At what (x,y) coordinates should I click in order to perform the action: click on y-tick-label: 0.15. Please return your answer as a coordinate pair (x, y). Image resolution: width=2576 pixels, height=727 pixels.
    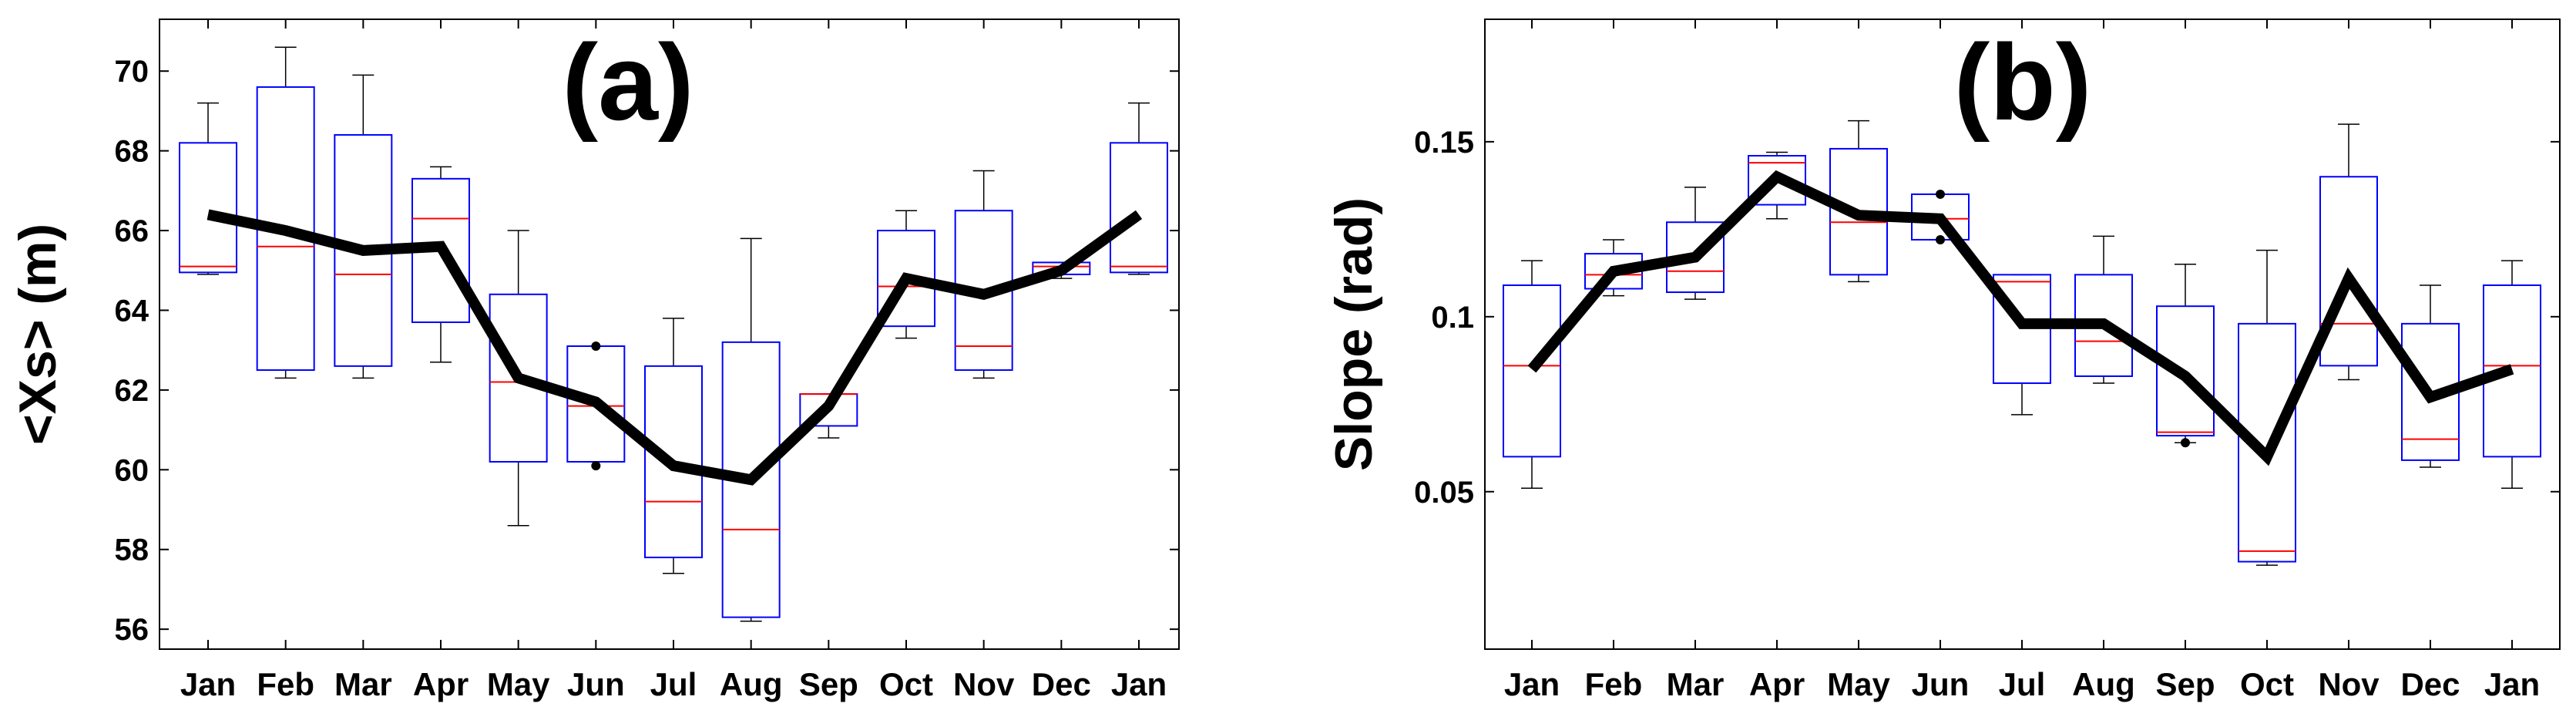
    Looking at the image, I should click on (1444, 143).